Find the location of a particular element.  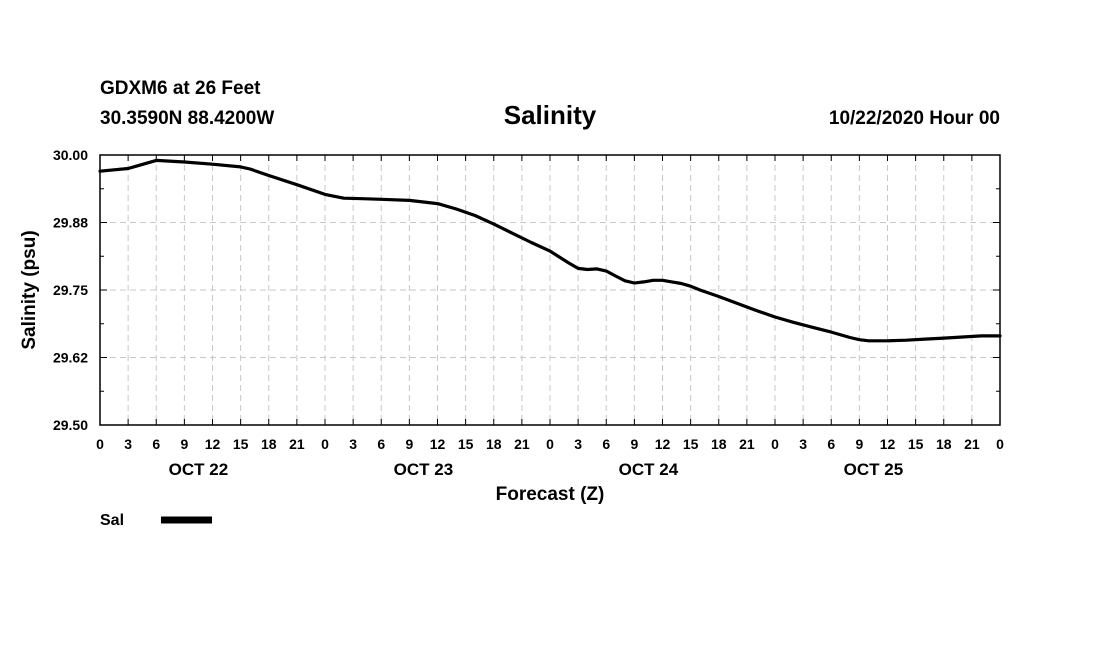

x-axis-label: Forecast (Z) is located at coordinates (550, 494).